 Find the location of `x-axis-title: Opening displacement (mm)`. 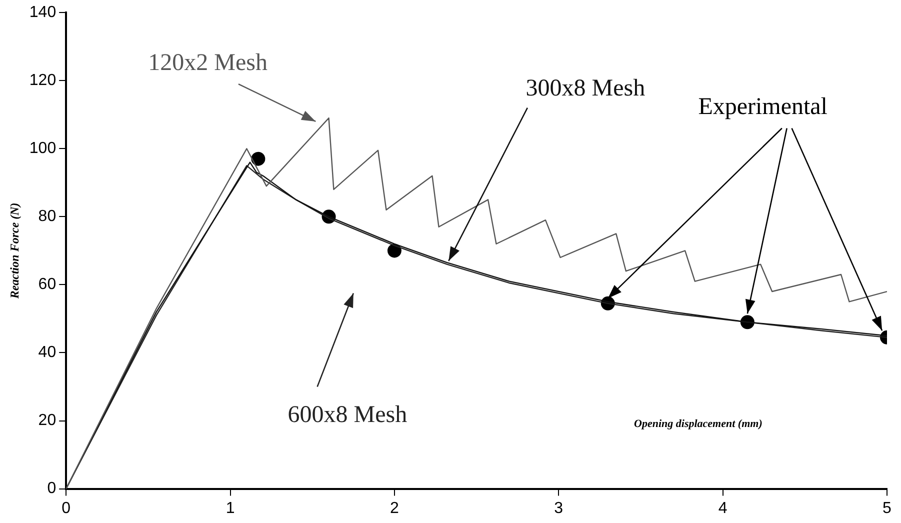

x-axis-title: Opening displacement (mm) is located at coordinates (698, 424).